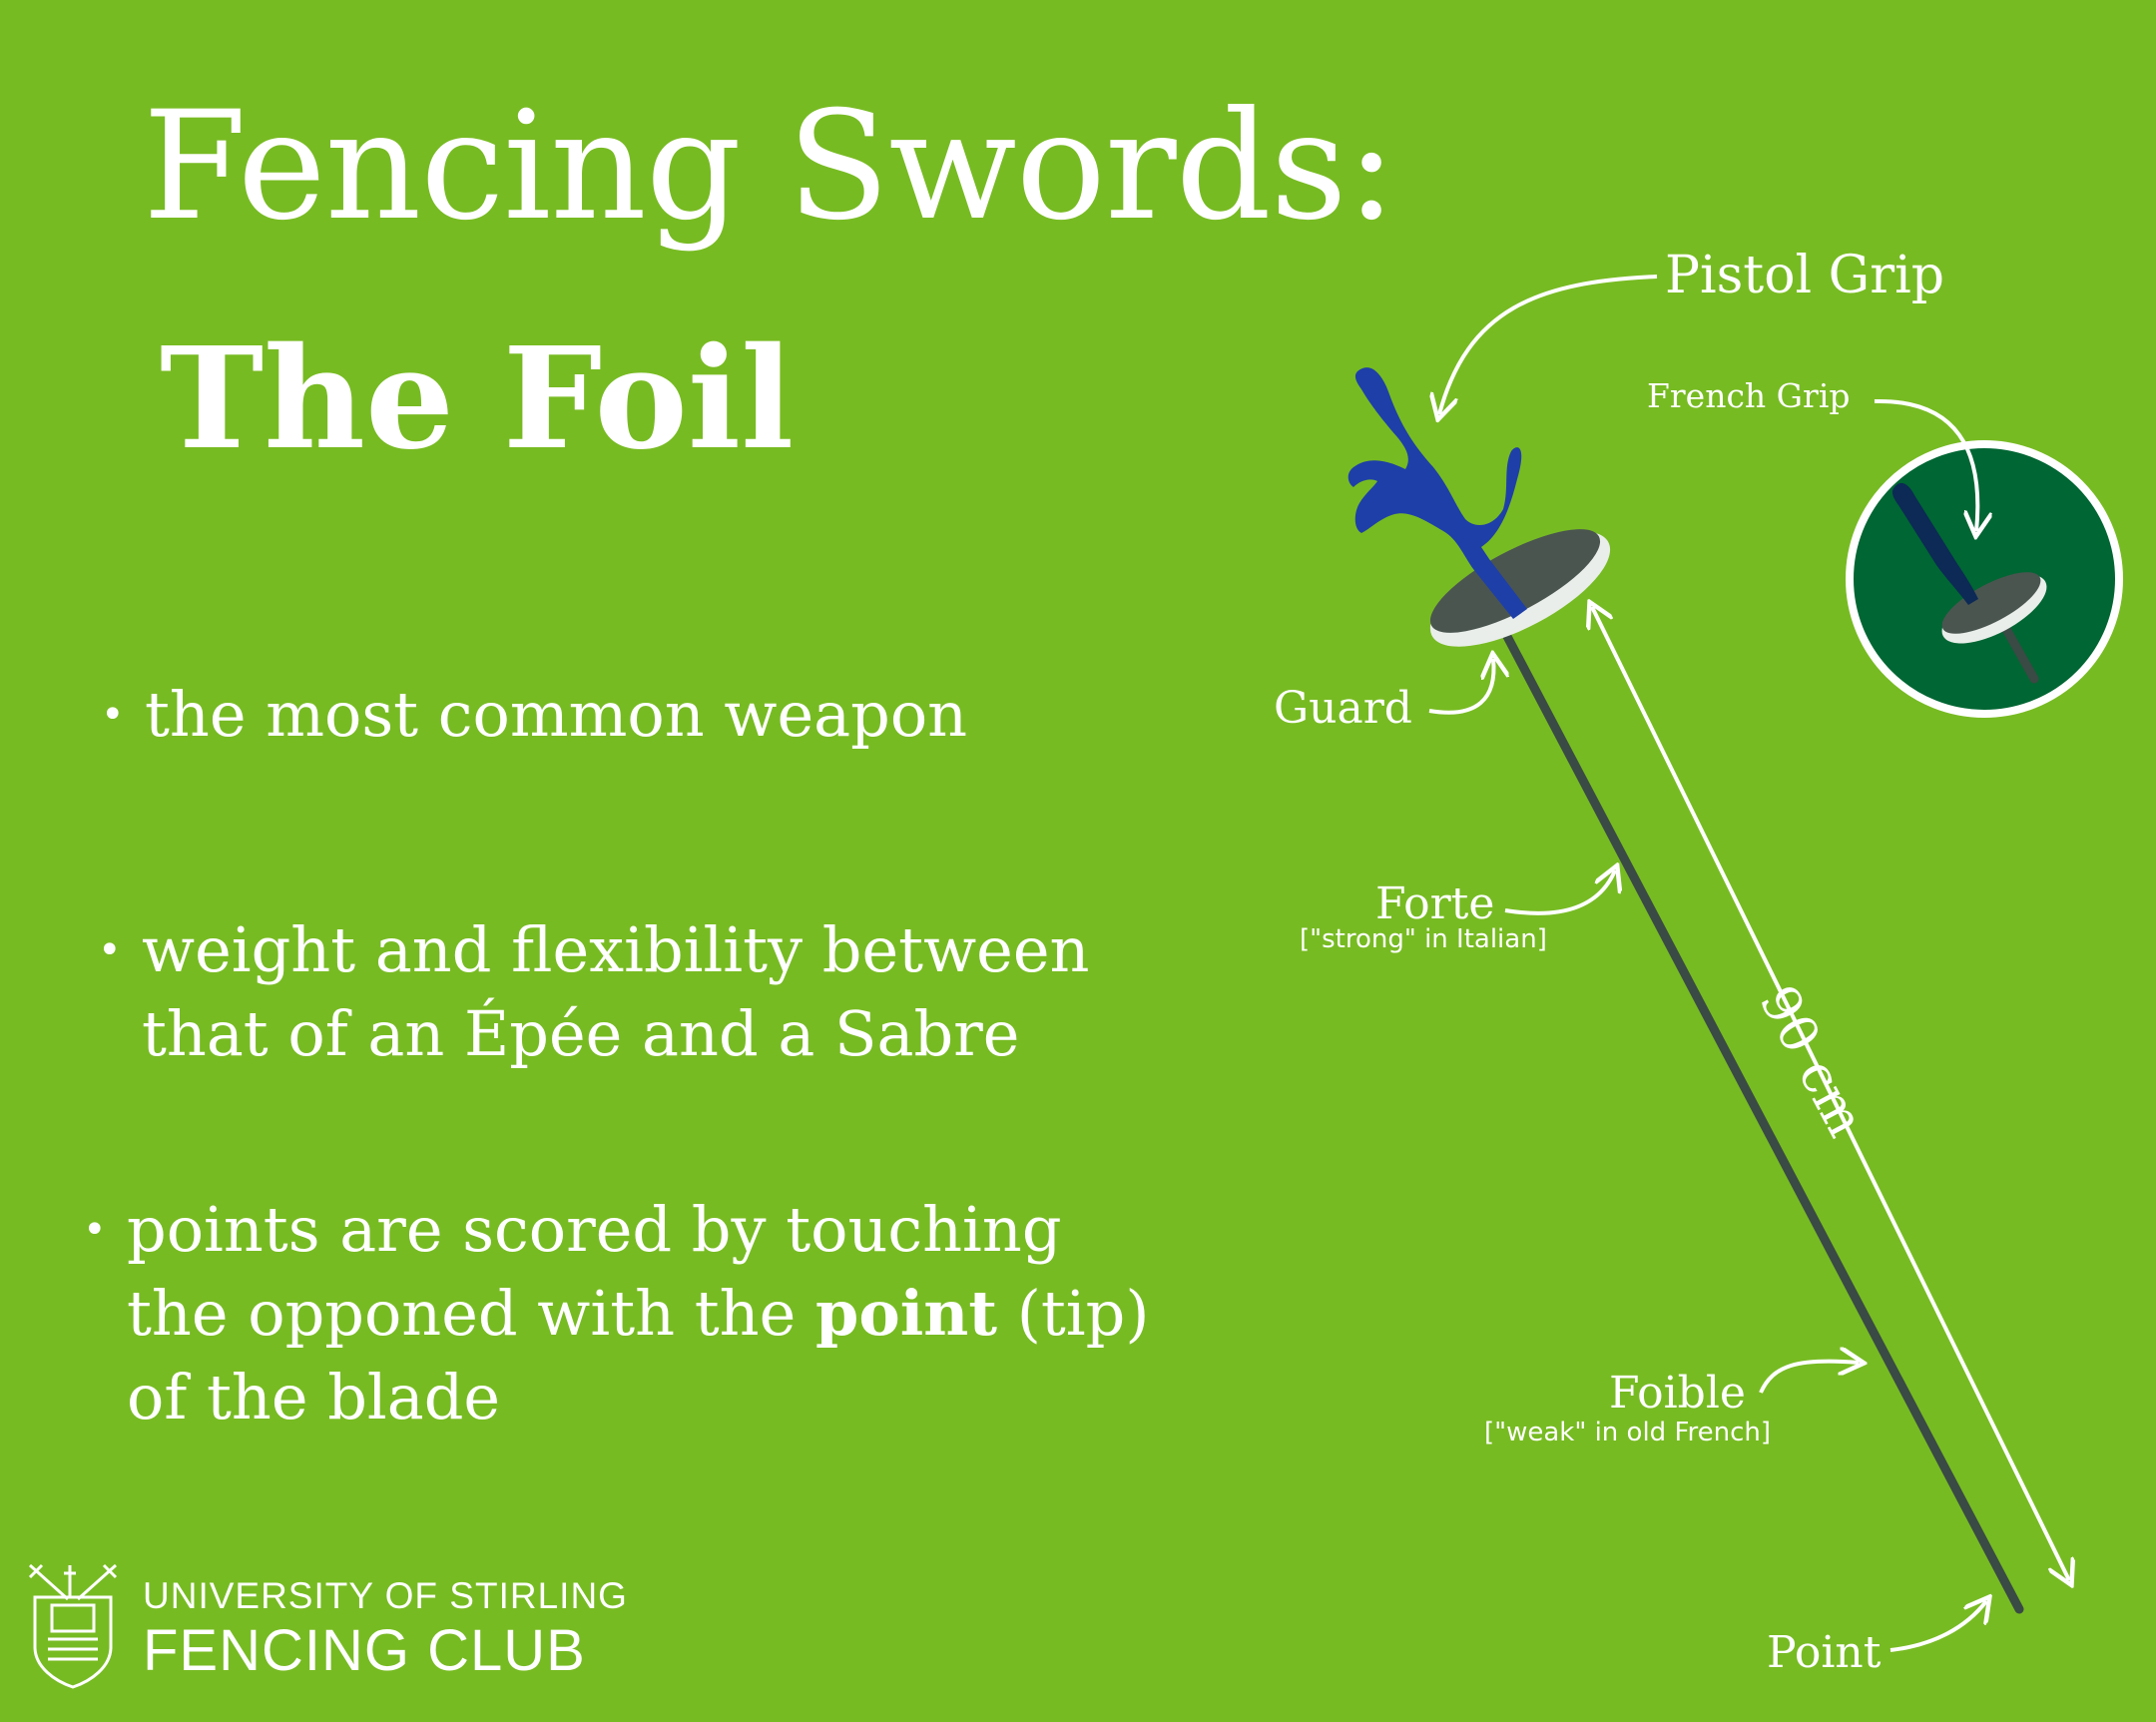  I want to click on emphasis-point: point, so click(906, 1313).